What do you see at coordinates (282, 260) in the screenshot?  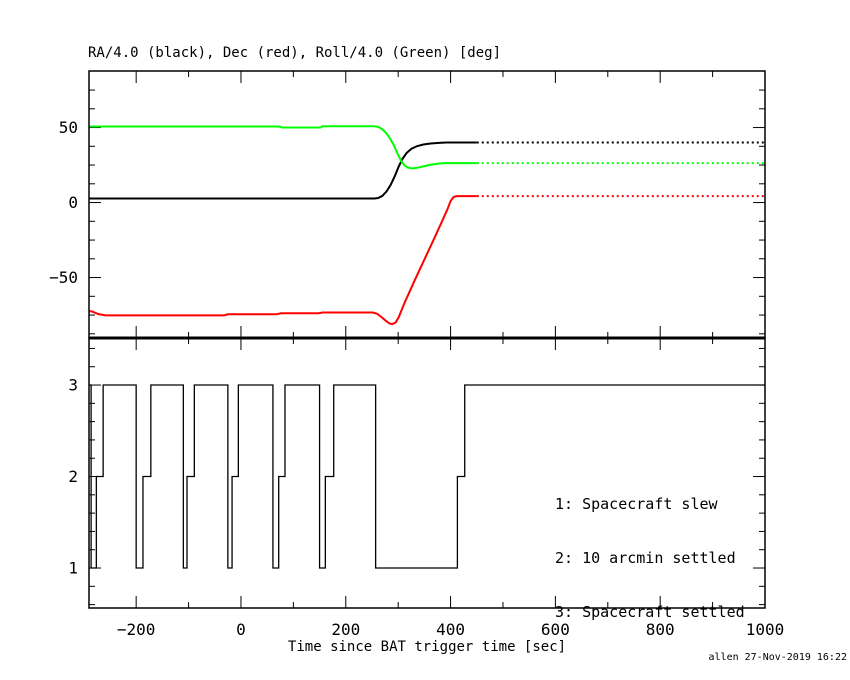 I see `dec-curve` at bounding box center [282, 260].